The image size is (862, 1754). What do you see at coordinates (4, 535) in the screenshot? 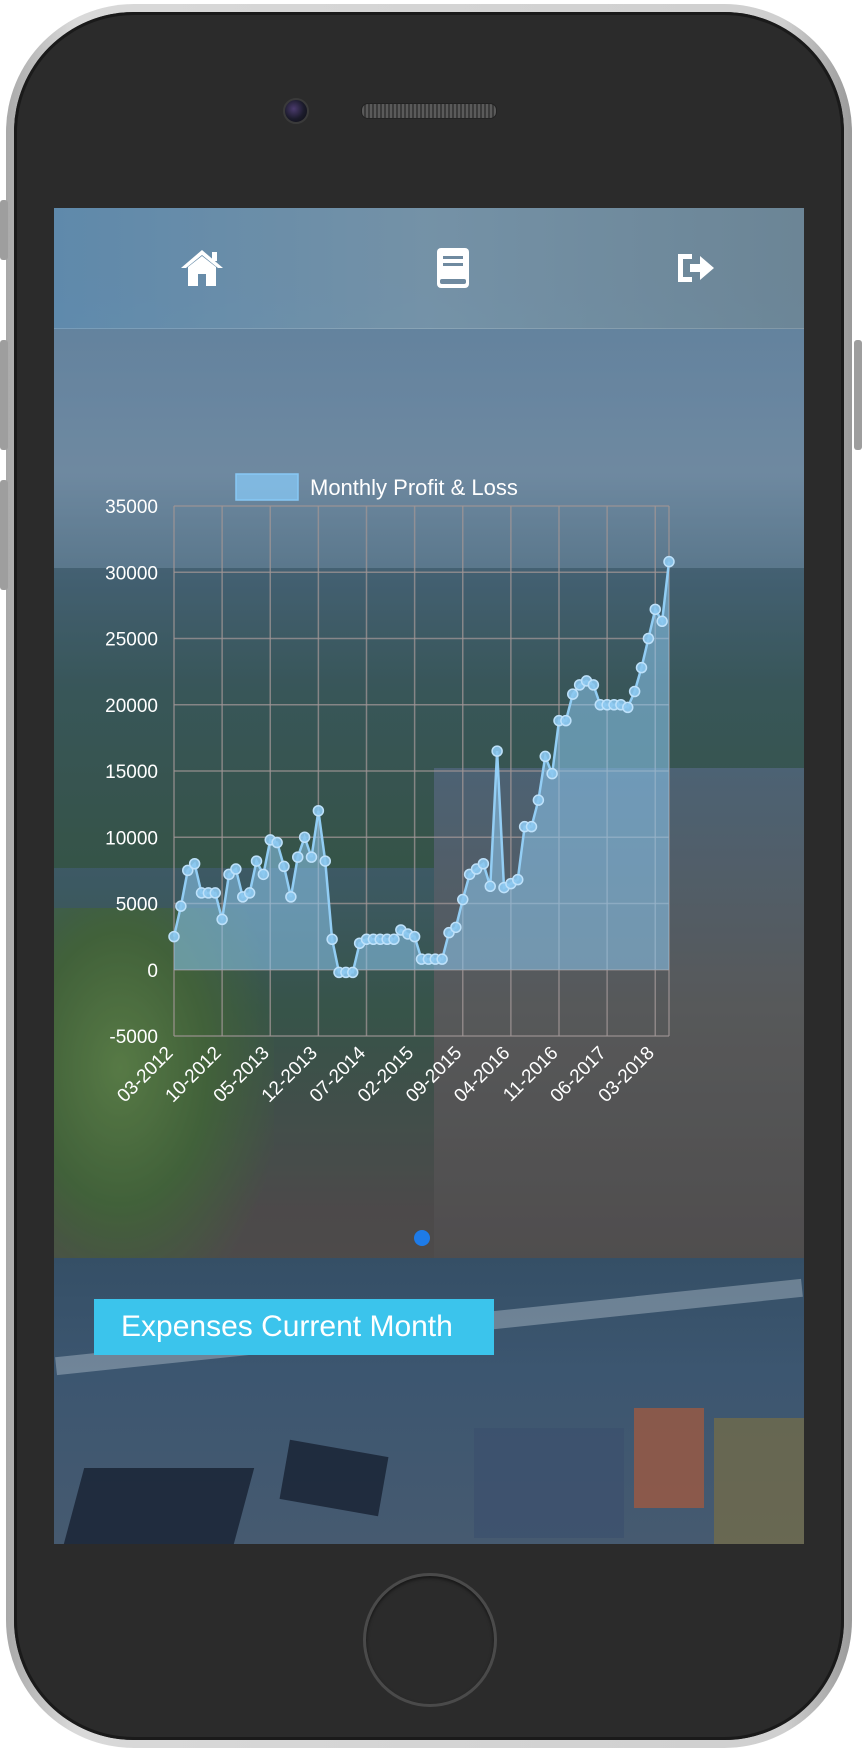
I see `volume-down-button` at bounding box center [4, 535].